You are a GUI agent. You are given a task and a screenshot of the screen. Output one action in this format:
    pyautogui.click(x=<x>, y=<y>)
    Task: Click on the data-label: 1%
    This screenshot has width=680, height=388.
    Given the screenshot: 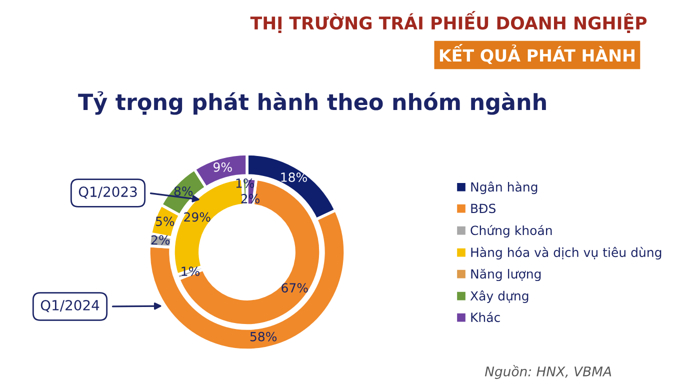 What is the action you would take?
    pyautogui.click(x=245, y=183)
    